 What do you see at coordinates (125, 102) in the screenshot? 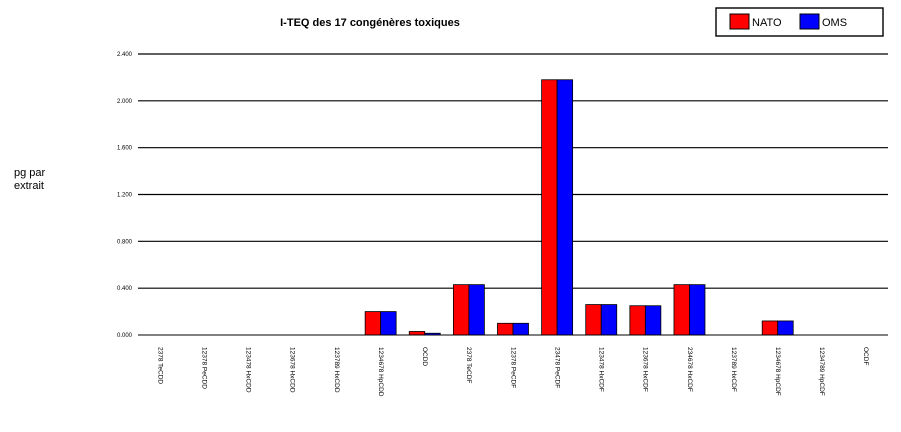
I see `y-tick-label: 2.000` at bounding box center [125, 102].